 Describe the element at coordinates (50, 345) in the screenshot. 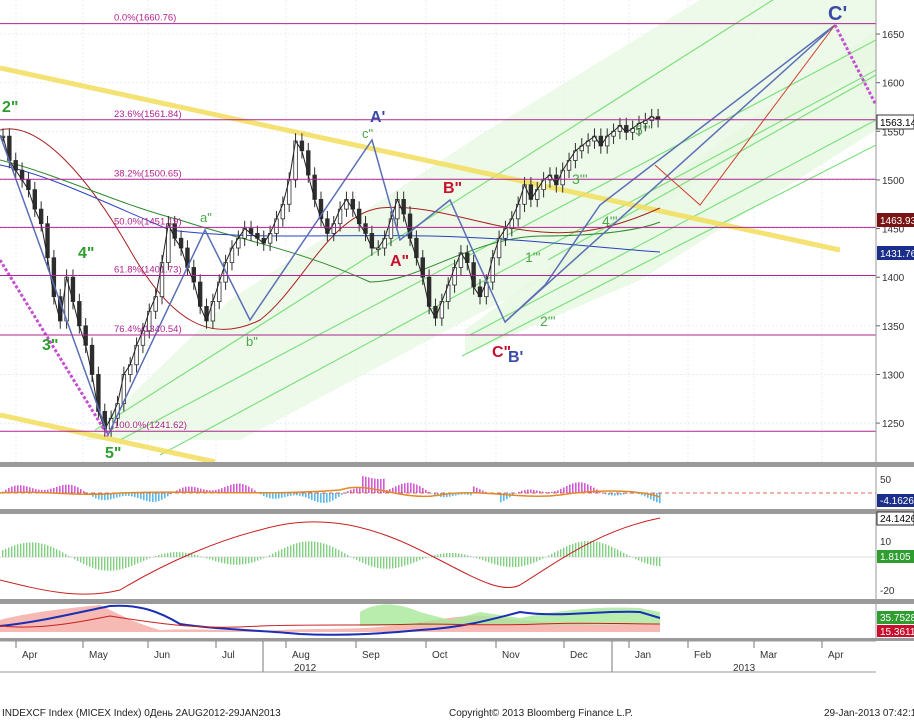

I see `wave-label-3pp: 3"` at that location.